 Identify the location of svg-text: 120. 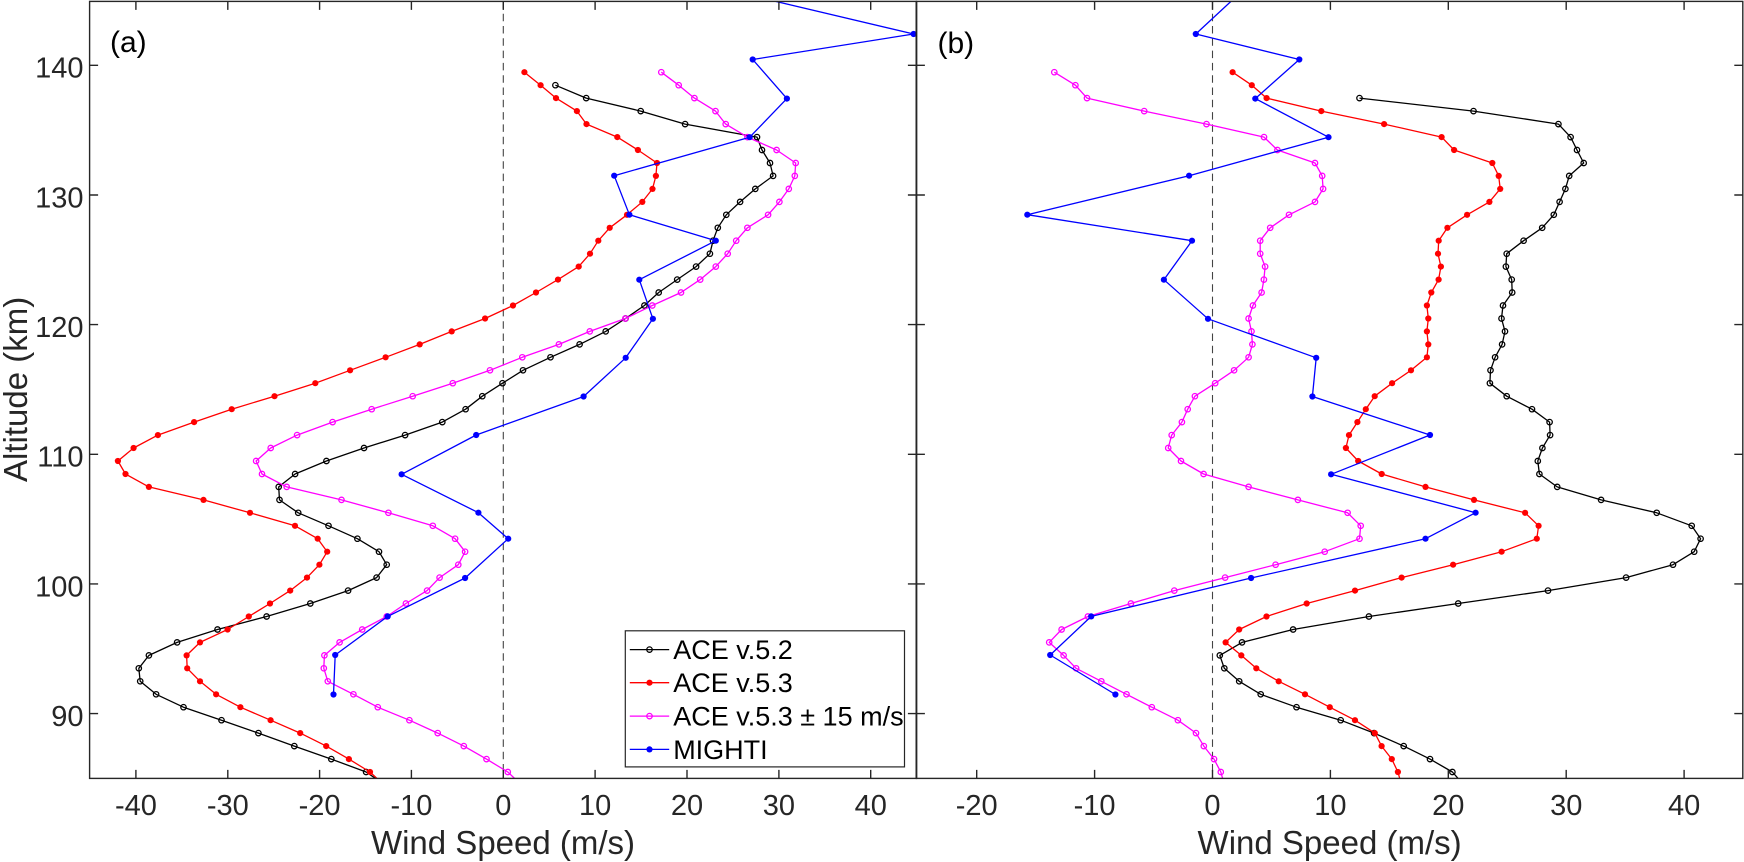
(59, 328).